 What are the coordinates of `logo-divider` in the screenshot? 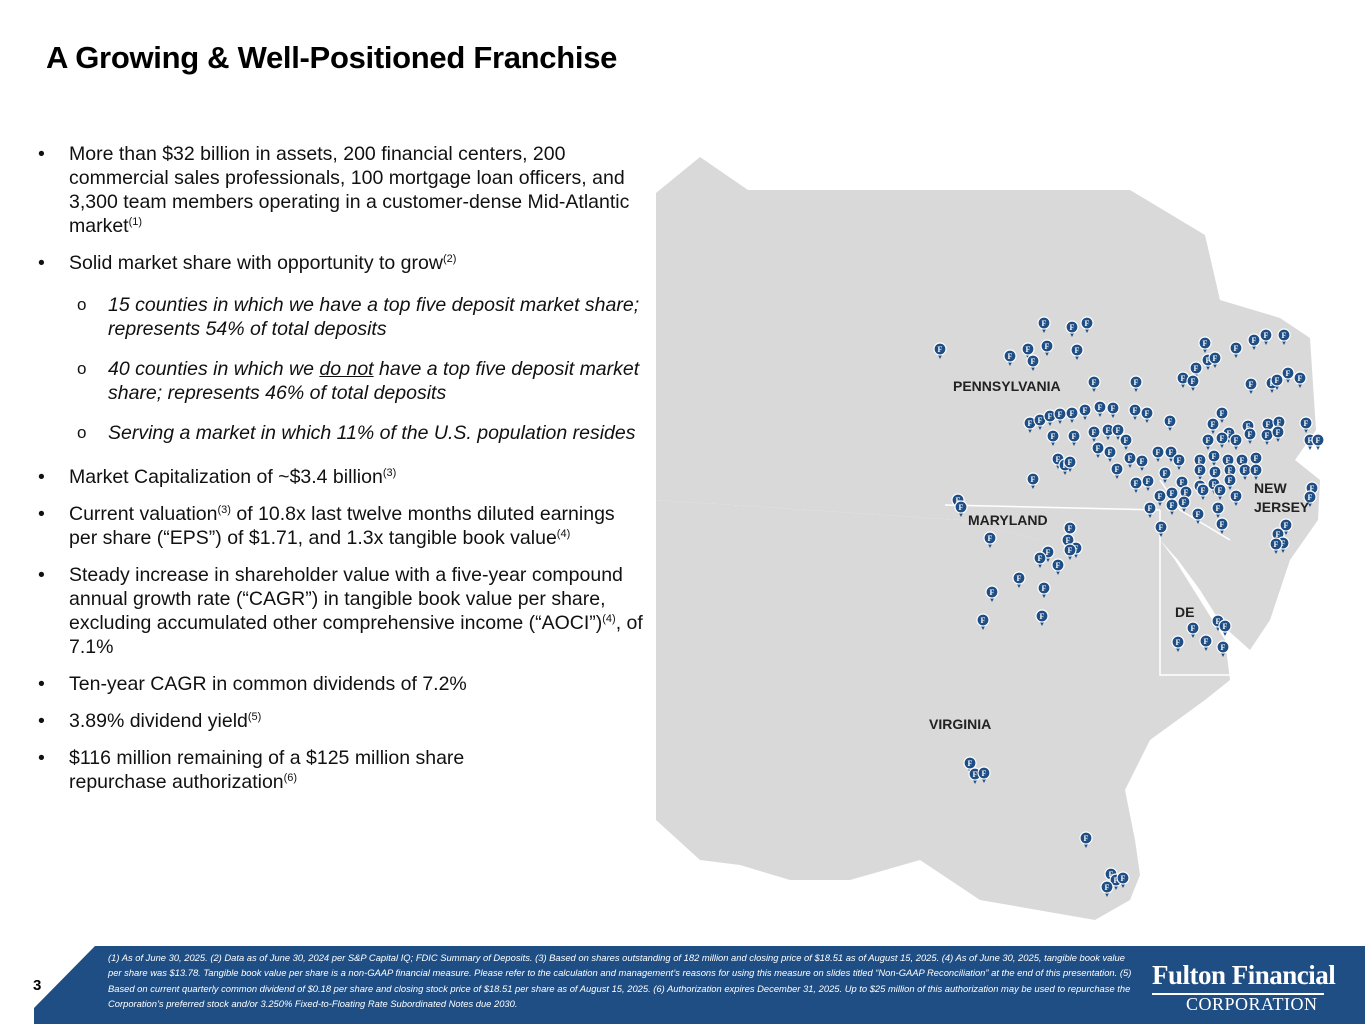 It's located at (1238, 994).